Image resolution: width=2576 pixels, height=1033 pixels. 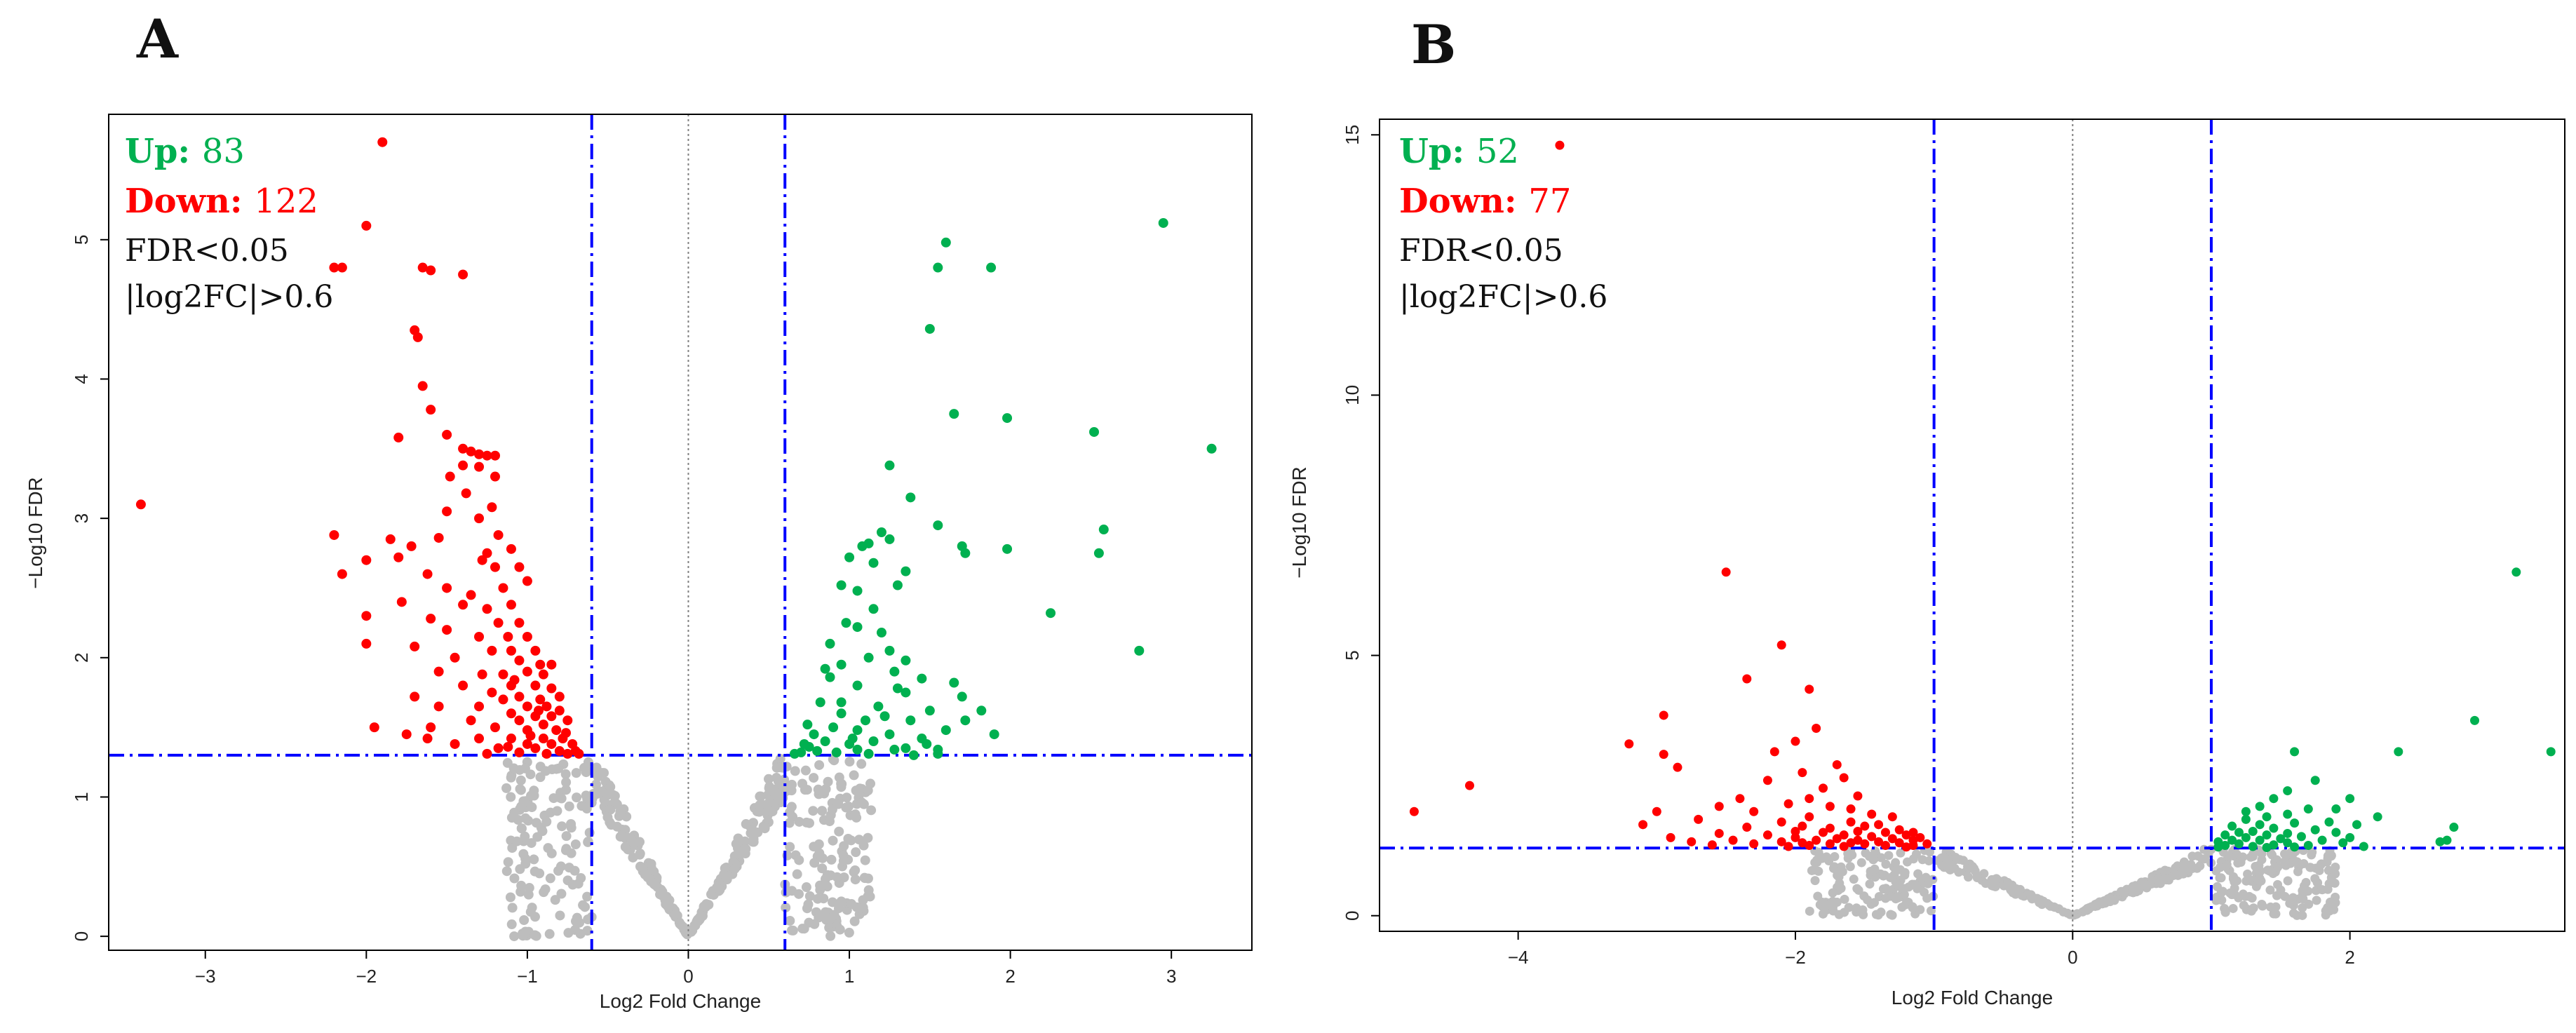 What do you see at coordinates (689, 848) in the screenshot?
I see `panel-a-ns-points` at bounding box center [689, 848].